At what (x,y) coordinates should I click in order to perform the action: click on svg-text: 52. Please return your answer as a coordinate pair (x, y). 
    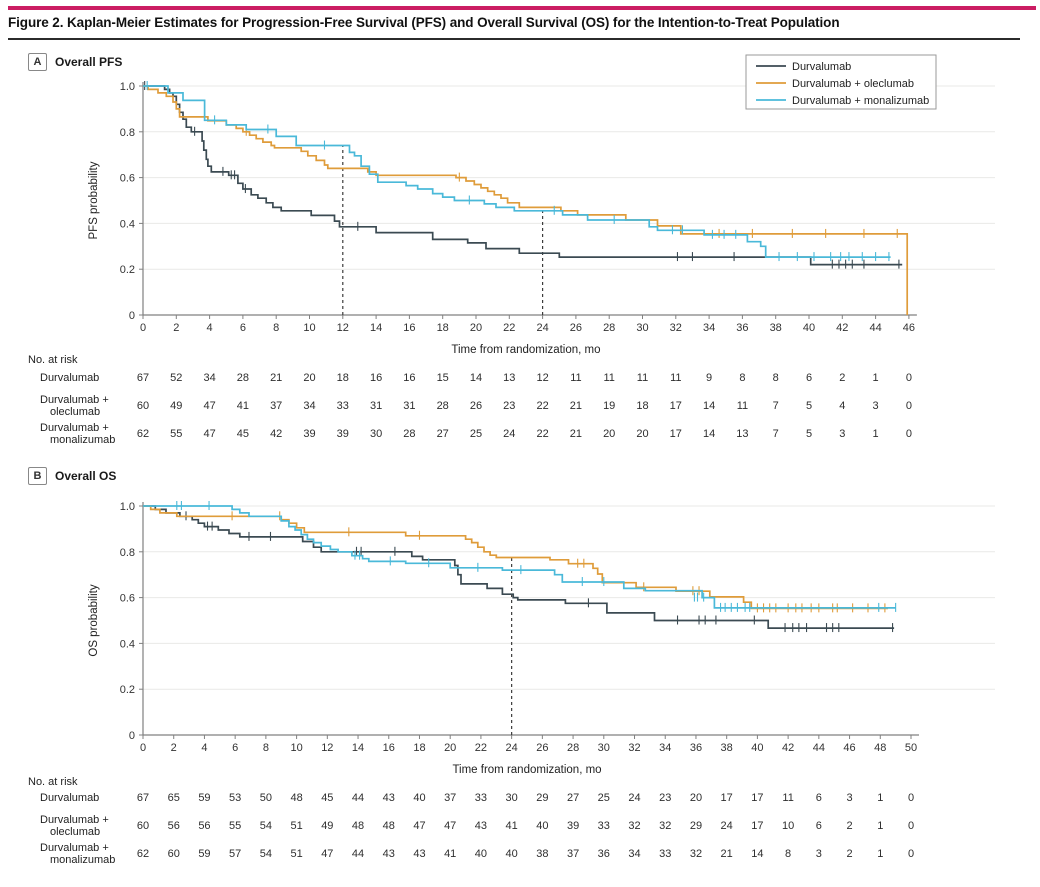
    Looking at the image, I should click on (176, 378).